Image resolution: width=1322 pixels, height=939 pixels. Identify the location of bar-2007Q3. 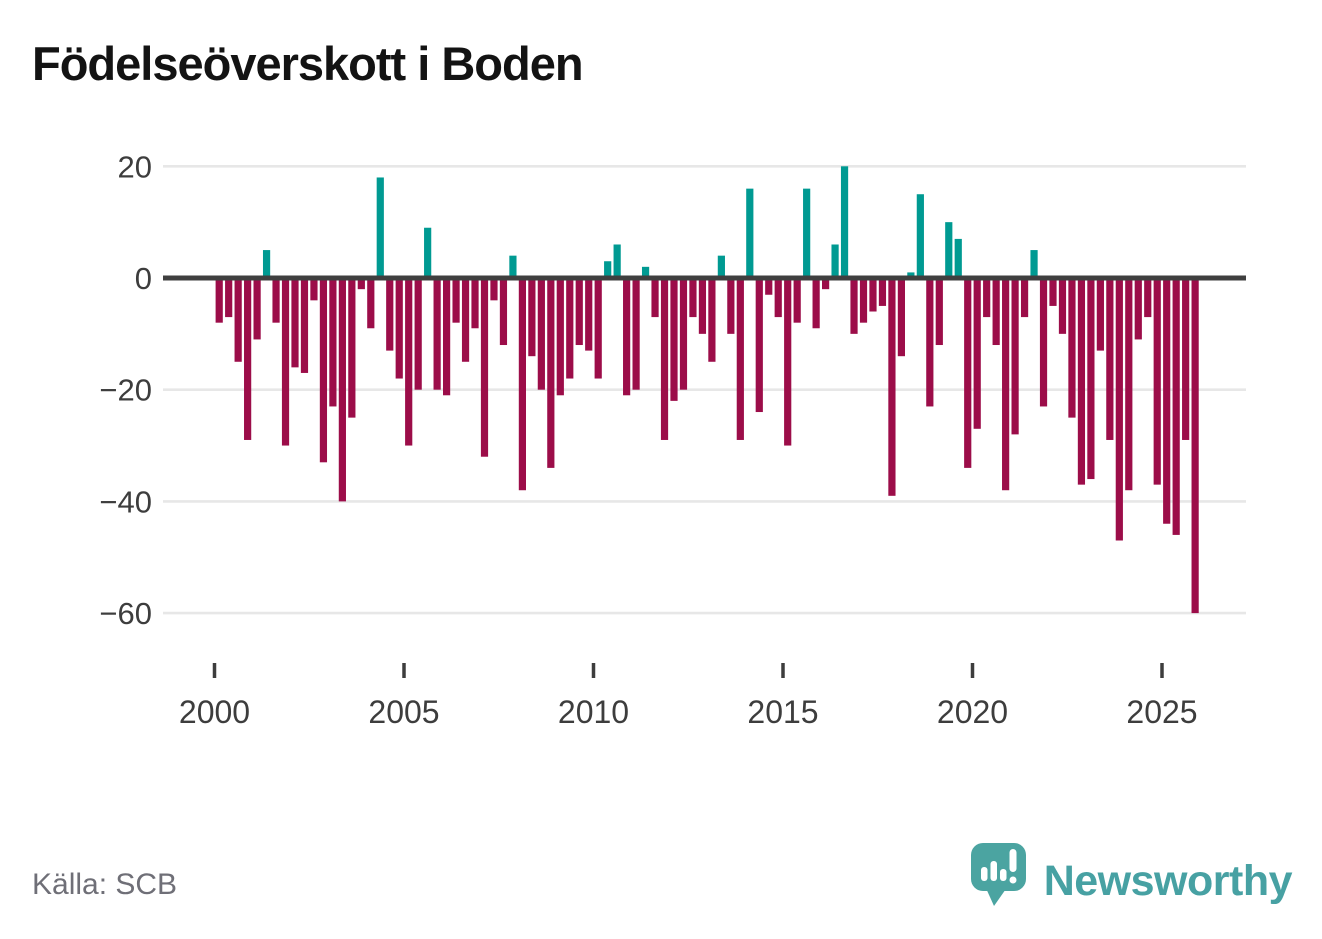
(503, 312).